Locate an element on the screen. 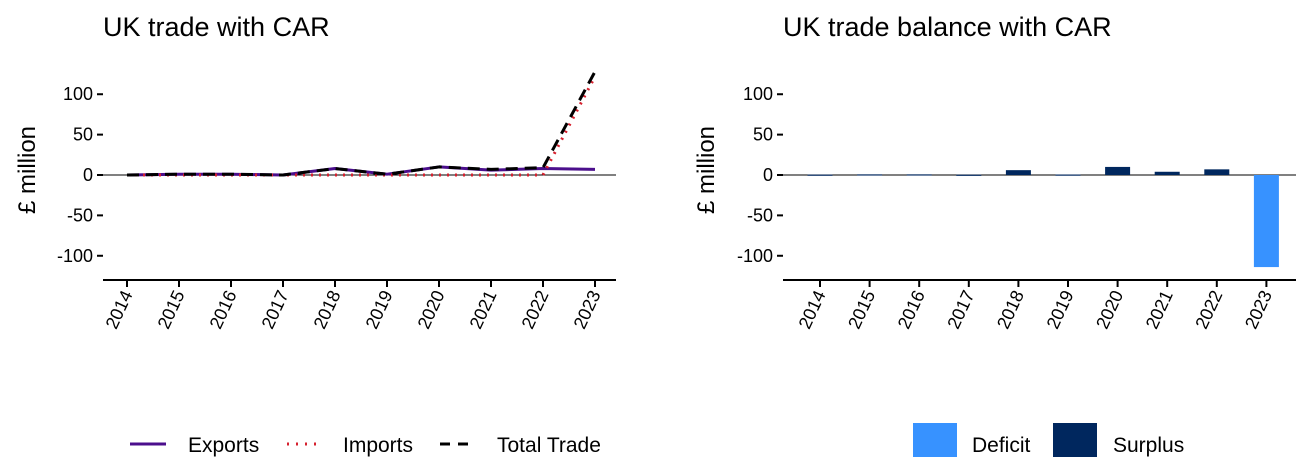  right-x-tick-label: 2016 is located at coordinates (911, 309).